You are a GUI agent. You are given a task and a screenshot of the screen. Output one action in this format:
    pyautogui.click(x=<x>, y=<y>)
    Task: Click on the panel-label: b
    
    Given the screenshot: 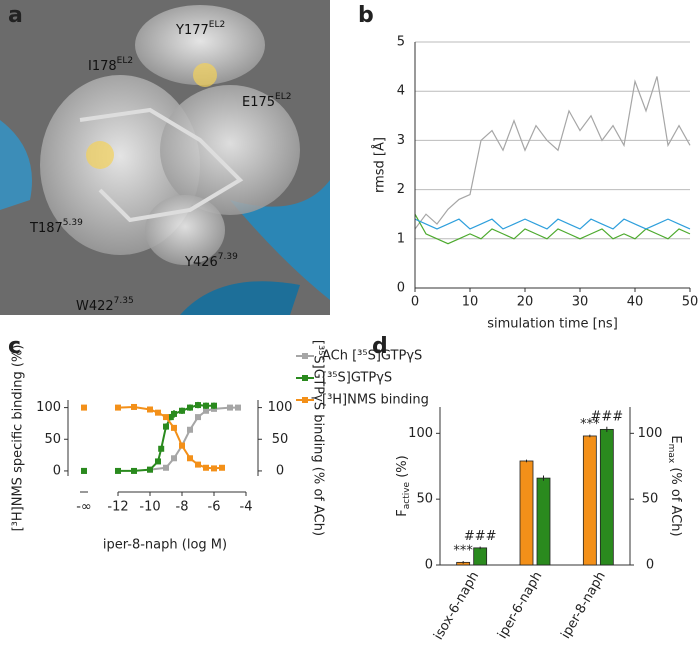 What is the action you would take?
    pyautogui.click(x=366, y=15)
    